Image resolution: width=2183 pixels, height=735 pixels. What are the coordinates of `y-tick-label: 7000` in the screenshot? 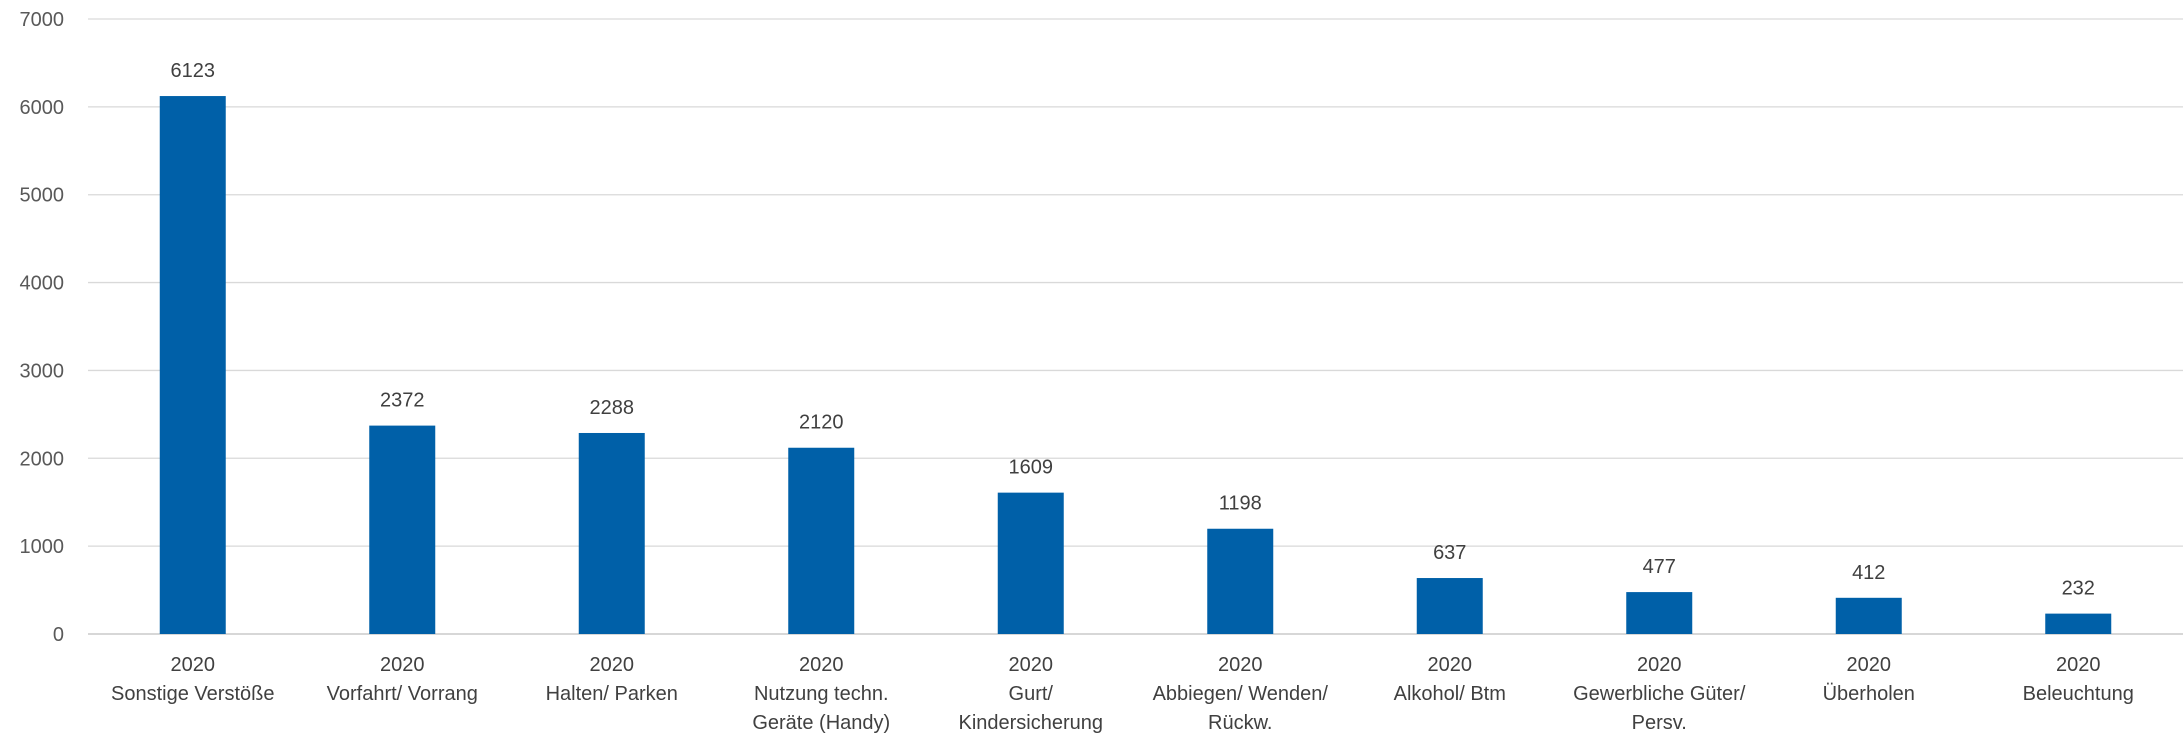 It's located at (42, 20).